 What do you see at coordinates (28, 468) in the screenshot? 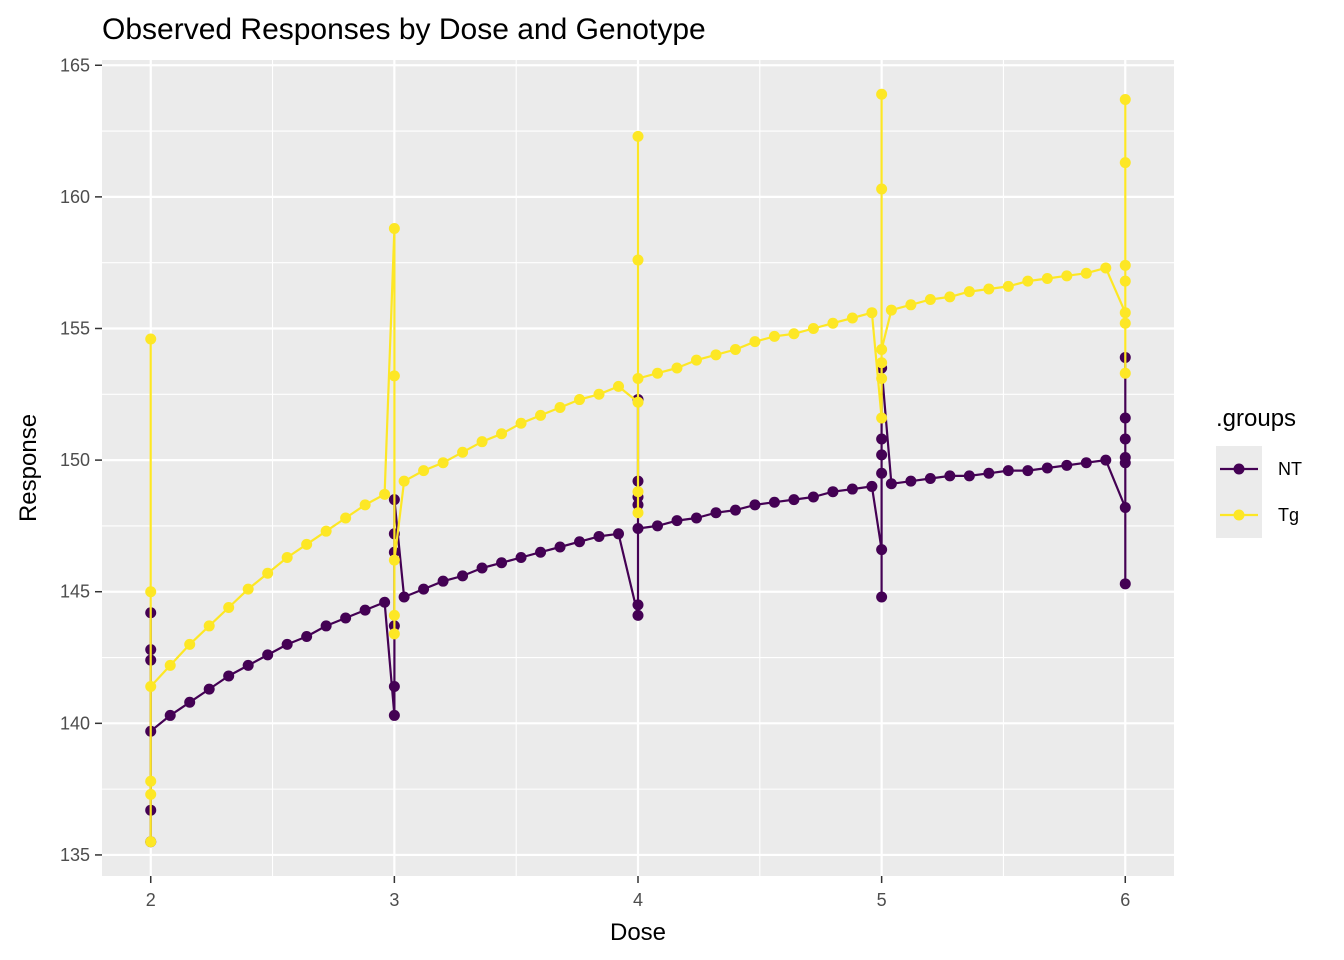
I see `y-axis-title: Response` at bounding box center [28, 468].